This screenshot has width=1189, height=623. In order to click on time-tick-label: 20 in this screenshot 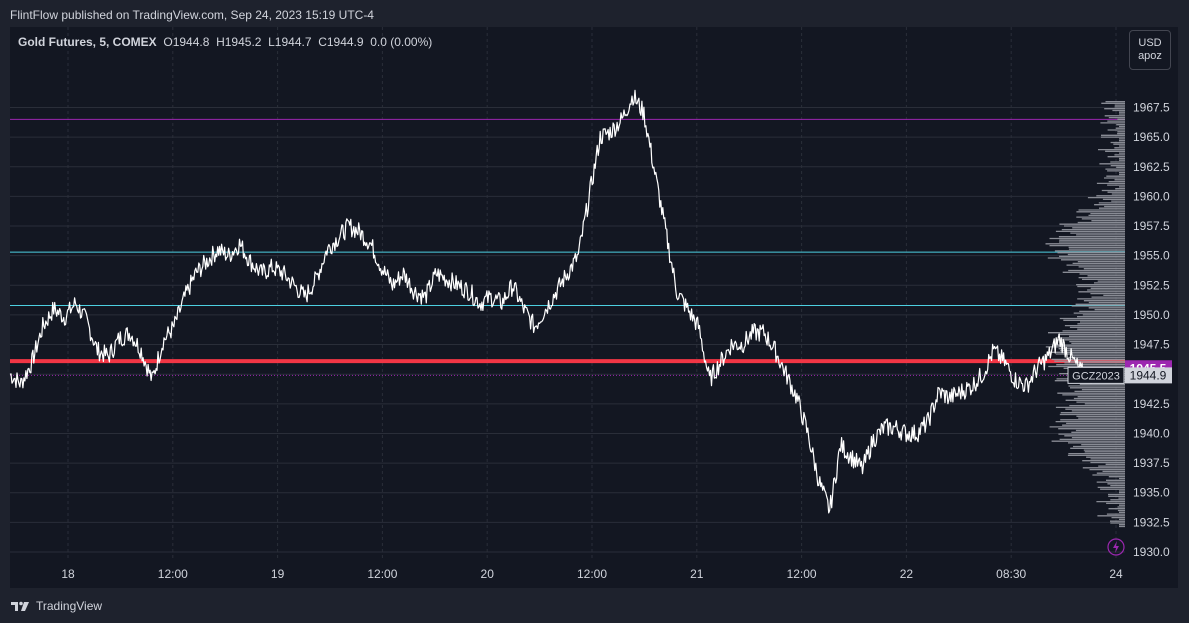, I will do `click(488, 574)`.